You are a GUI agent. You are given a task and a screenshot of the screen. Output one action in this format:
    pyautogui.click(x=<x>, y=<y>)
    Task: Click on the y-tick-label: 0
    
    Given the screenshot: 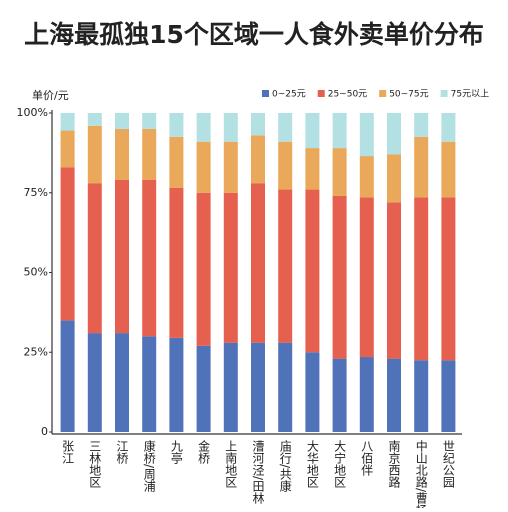 What is the action you would take?
    pyautogui.click(x=44, y=431)
    